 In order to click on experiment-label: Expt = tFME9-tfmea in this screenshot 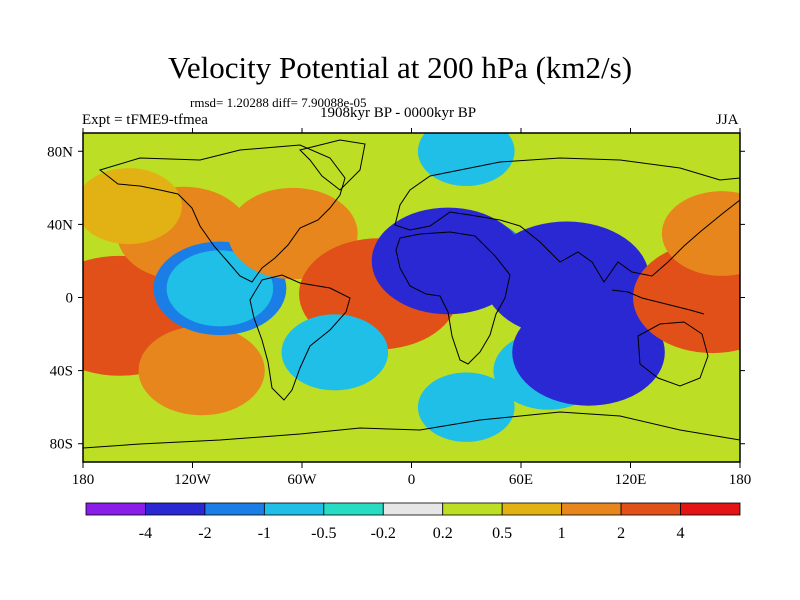, I will do `click(145, 120)`.